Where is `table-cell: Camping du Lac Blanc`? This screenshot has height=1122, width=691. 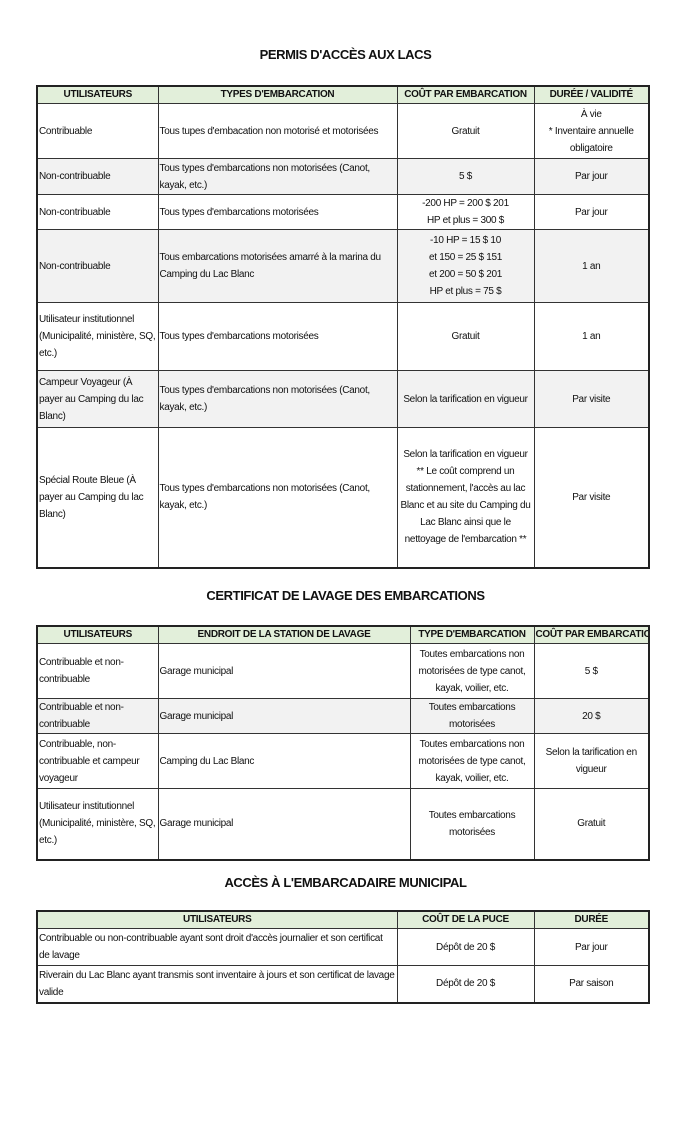 table-cell: Camping du Lac Blanc is located at coordinates (284, 761).